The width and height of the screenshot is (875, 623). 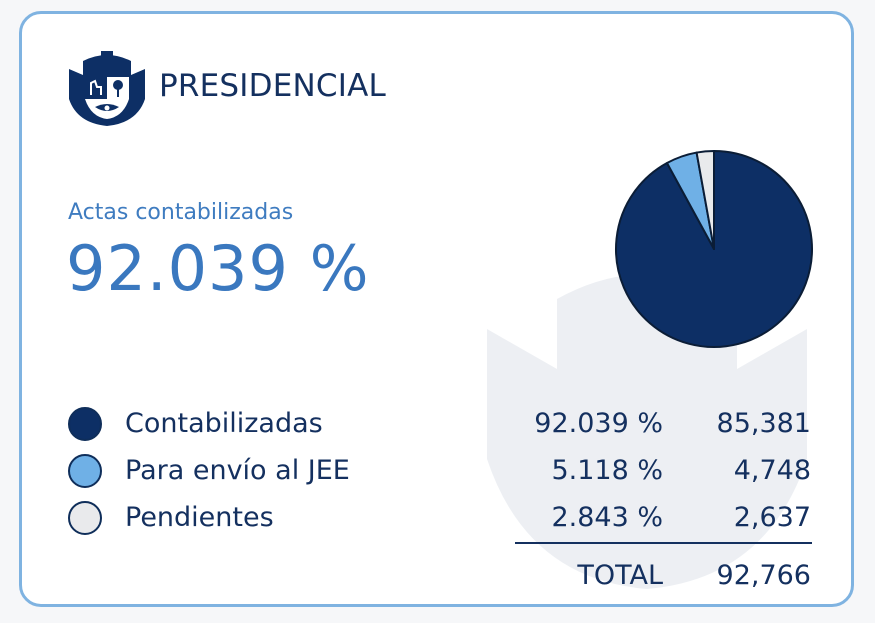 What do you see at coordinates (272, 86) in the screenshot?
I see `election-title: PRESIDENCIAL` at bounding box center [272, 86].